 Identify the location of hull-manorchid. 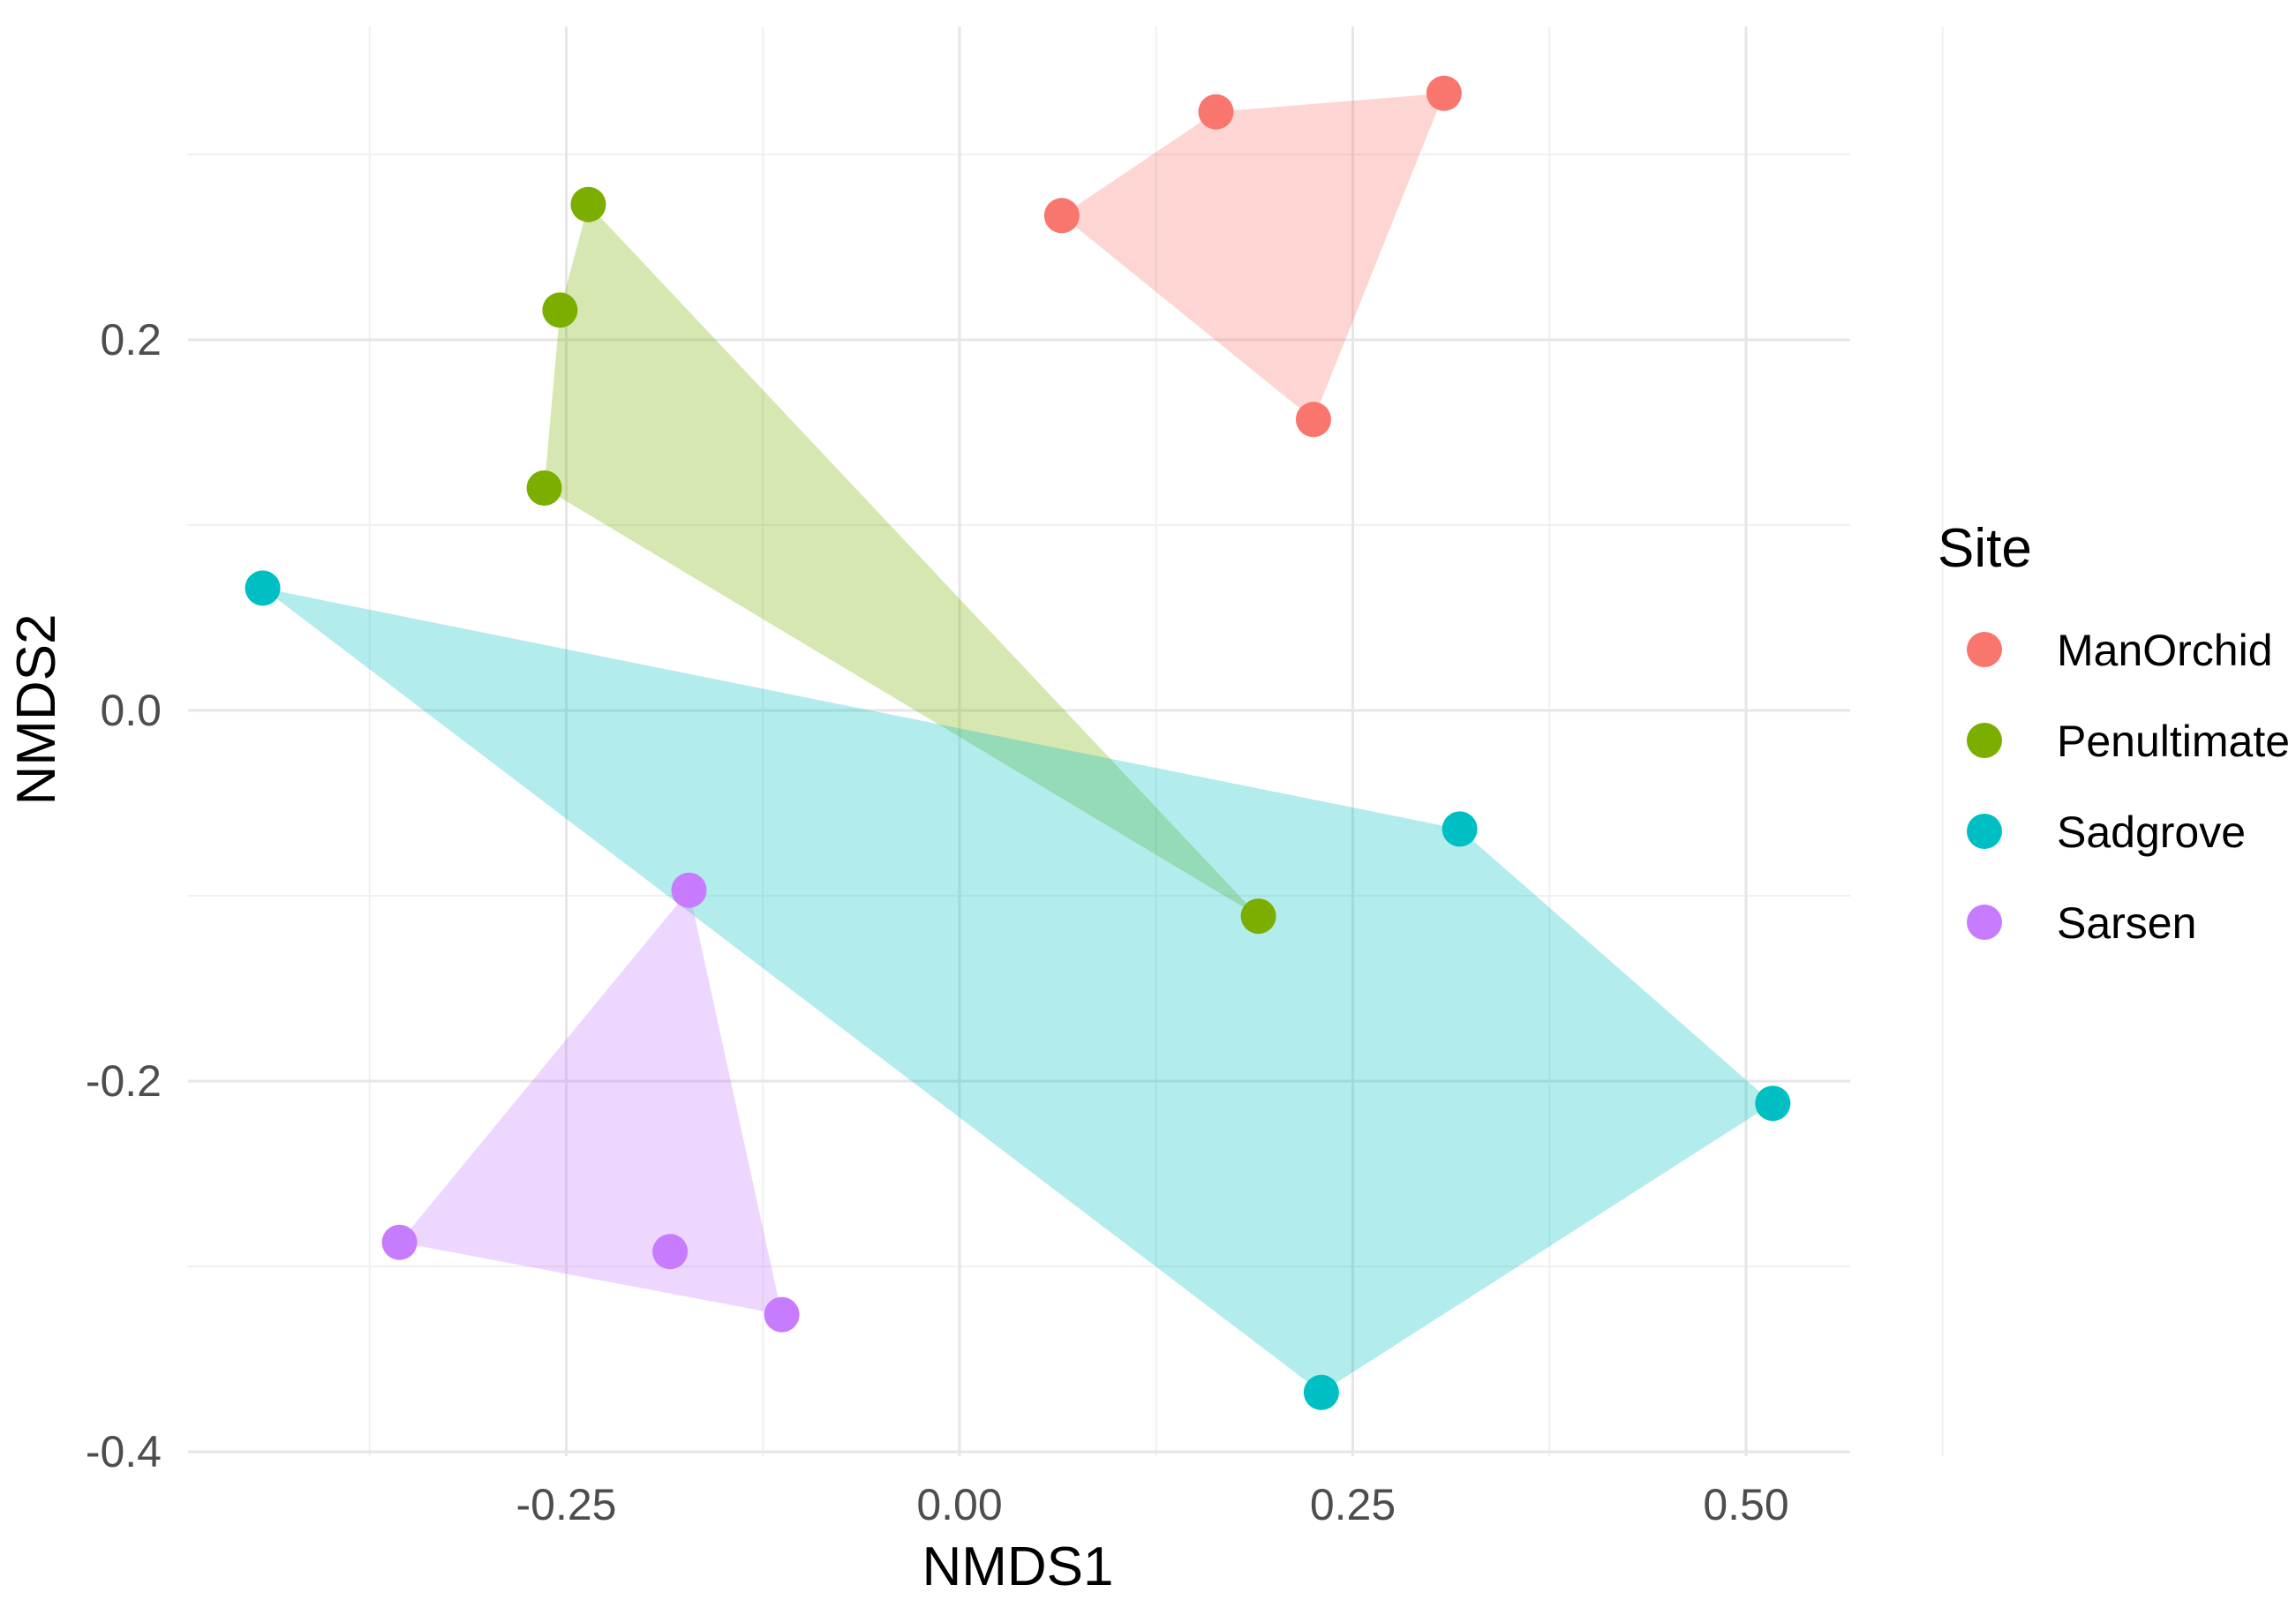
(1252, 256).